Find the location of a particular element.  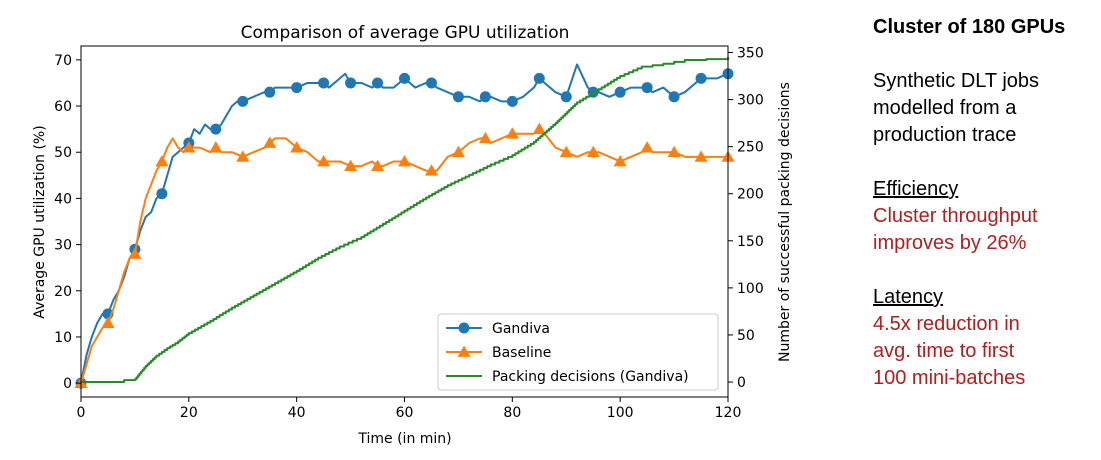

y-tick-label-0: 0 is located at coordinates (67, 384).